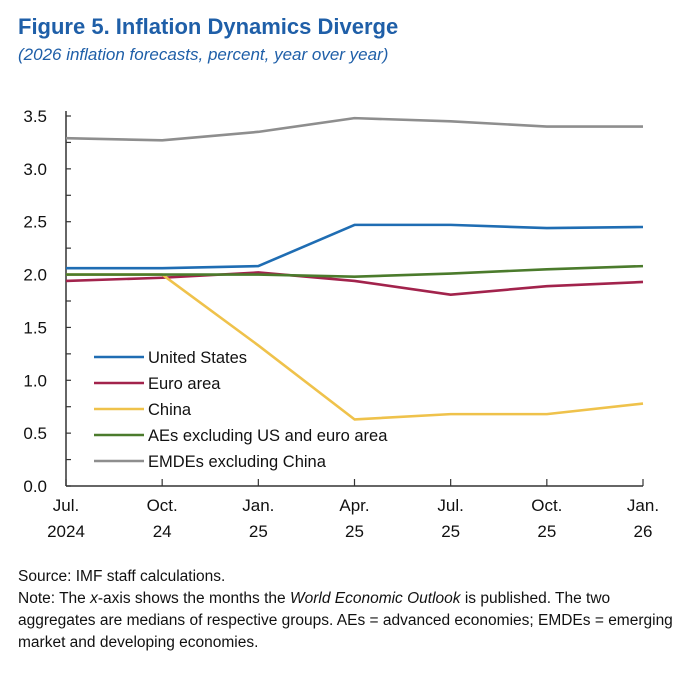 The image size is (686, 675). What do you see at coordinates (162, 531) in the screenshot?
I see `x-tick-label: 24` at bounding box center [162, 531].